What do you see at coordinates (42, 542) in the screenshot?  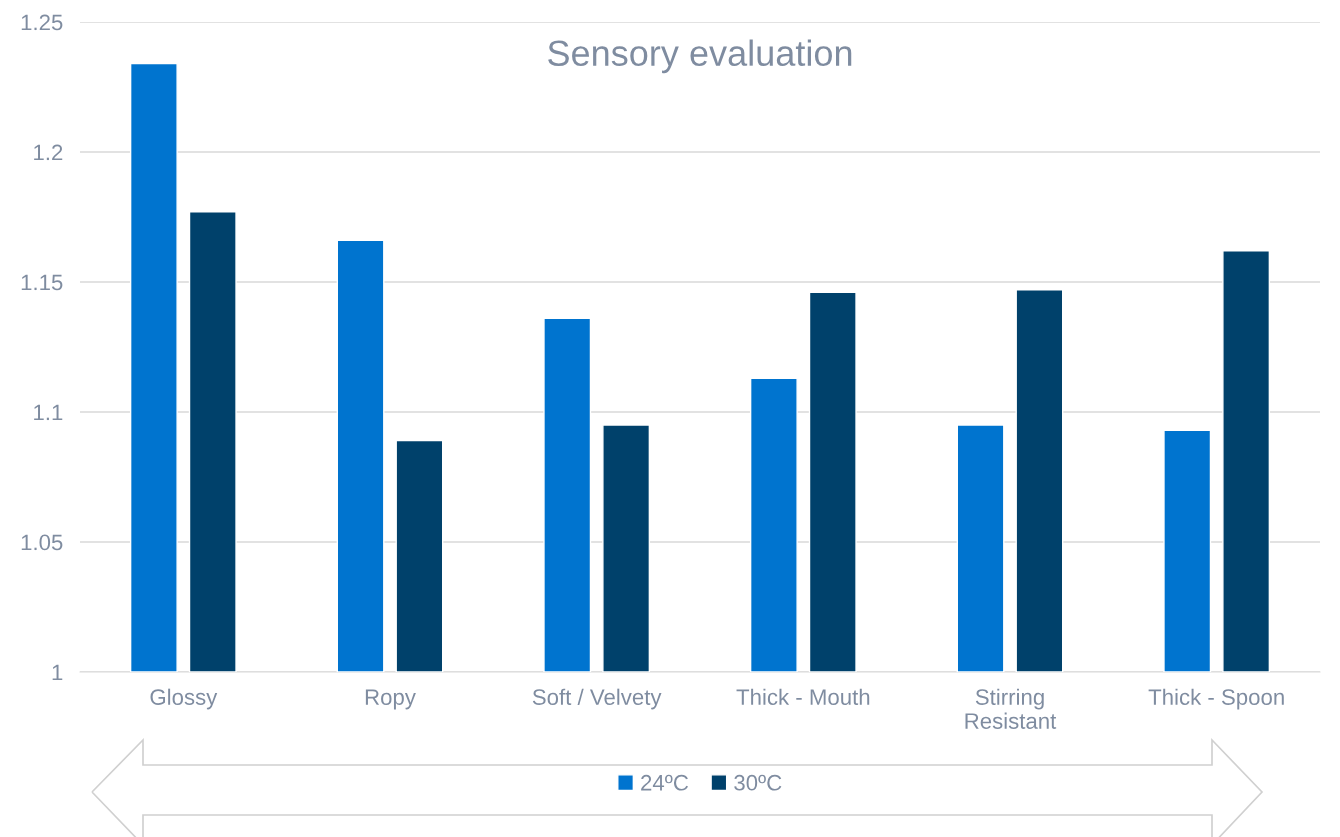 I see `y-tick-label: 1.05` at bounding box center [42, 542].